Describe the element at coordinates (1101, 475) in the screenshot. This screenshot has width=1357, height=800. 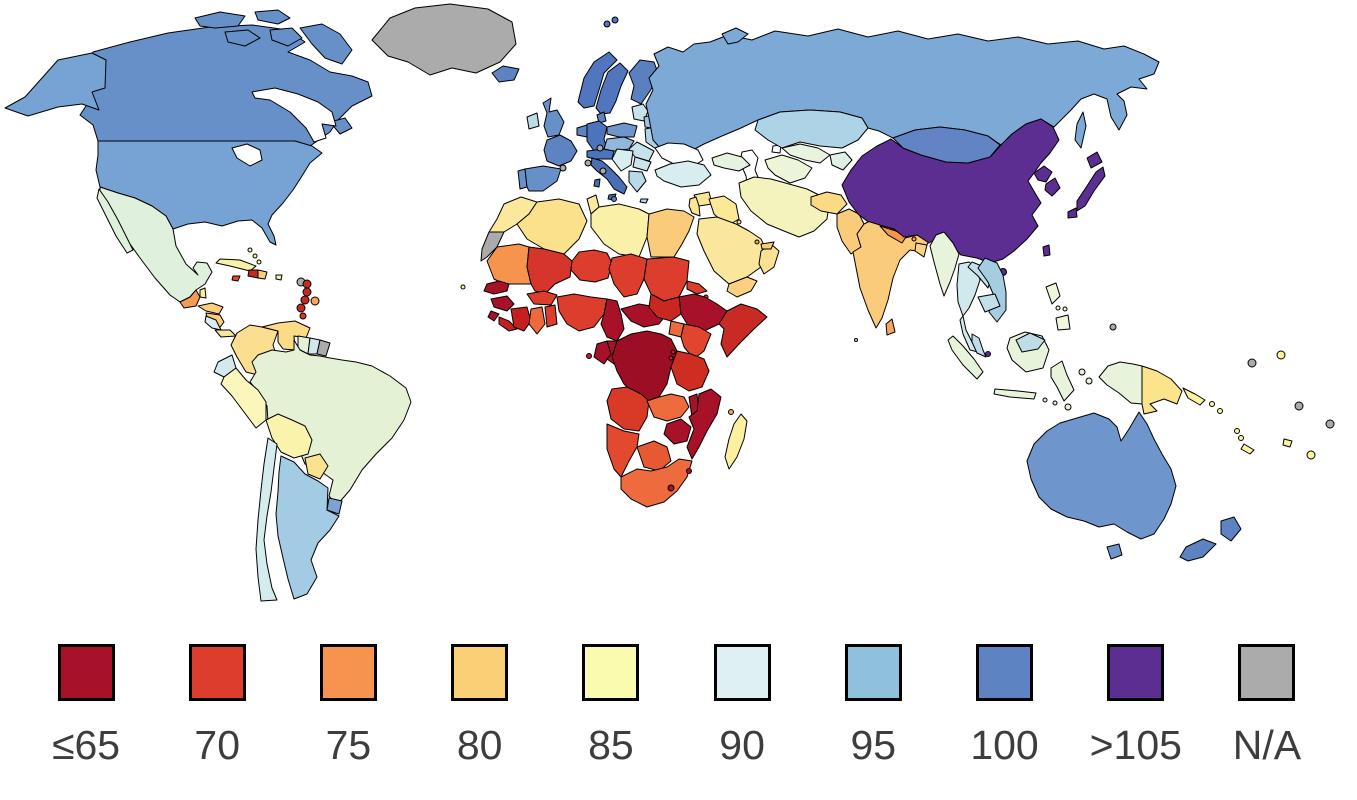
I see `region-australia` at that location.